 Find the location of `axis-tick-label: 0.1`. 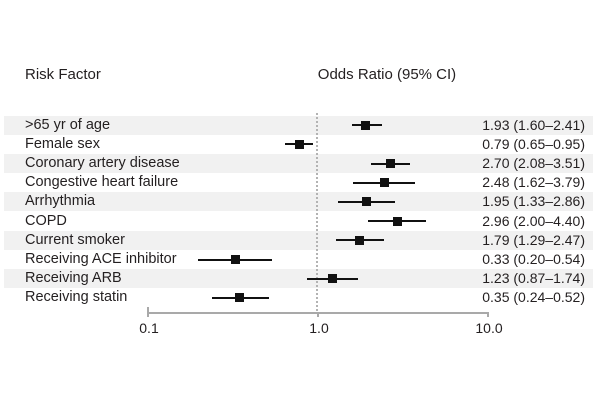

axis-tick-label: 0.1 is located at coordinates (149, 327).